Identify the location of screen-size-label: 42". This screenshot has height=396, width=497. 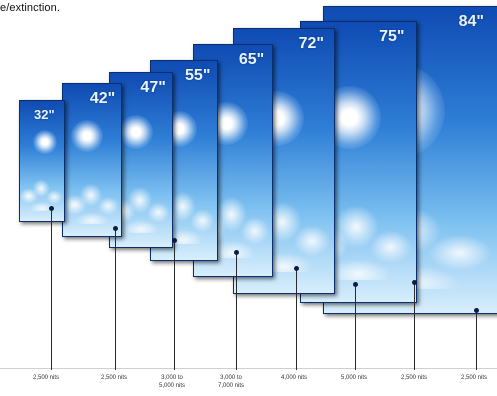
(102, 98).